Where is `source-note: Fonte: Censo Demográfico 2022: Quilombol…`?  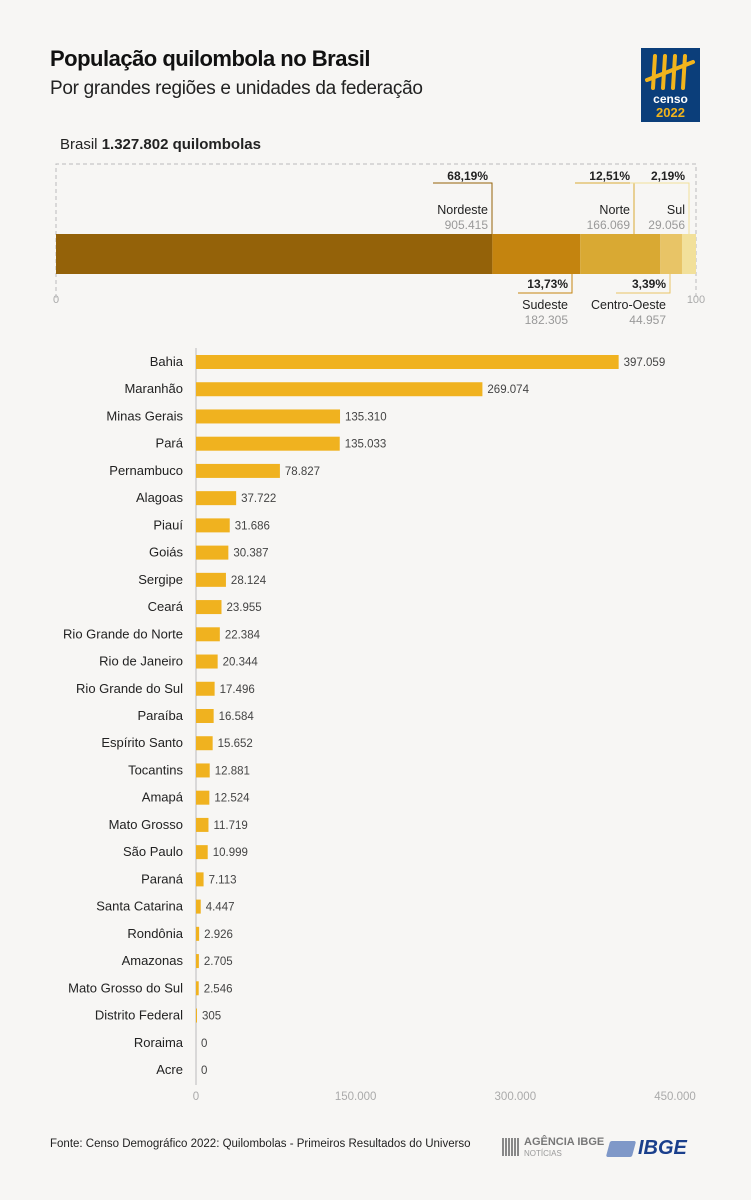
source-note: Fonte: Censo Demográfico 2022: Quilombol… is located at coordinates (260, 1144).